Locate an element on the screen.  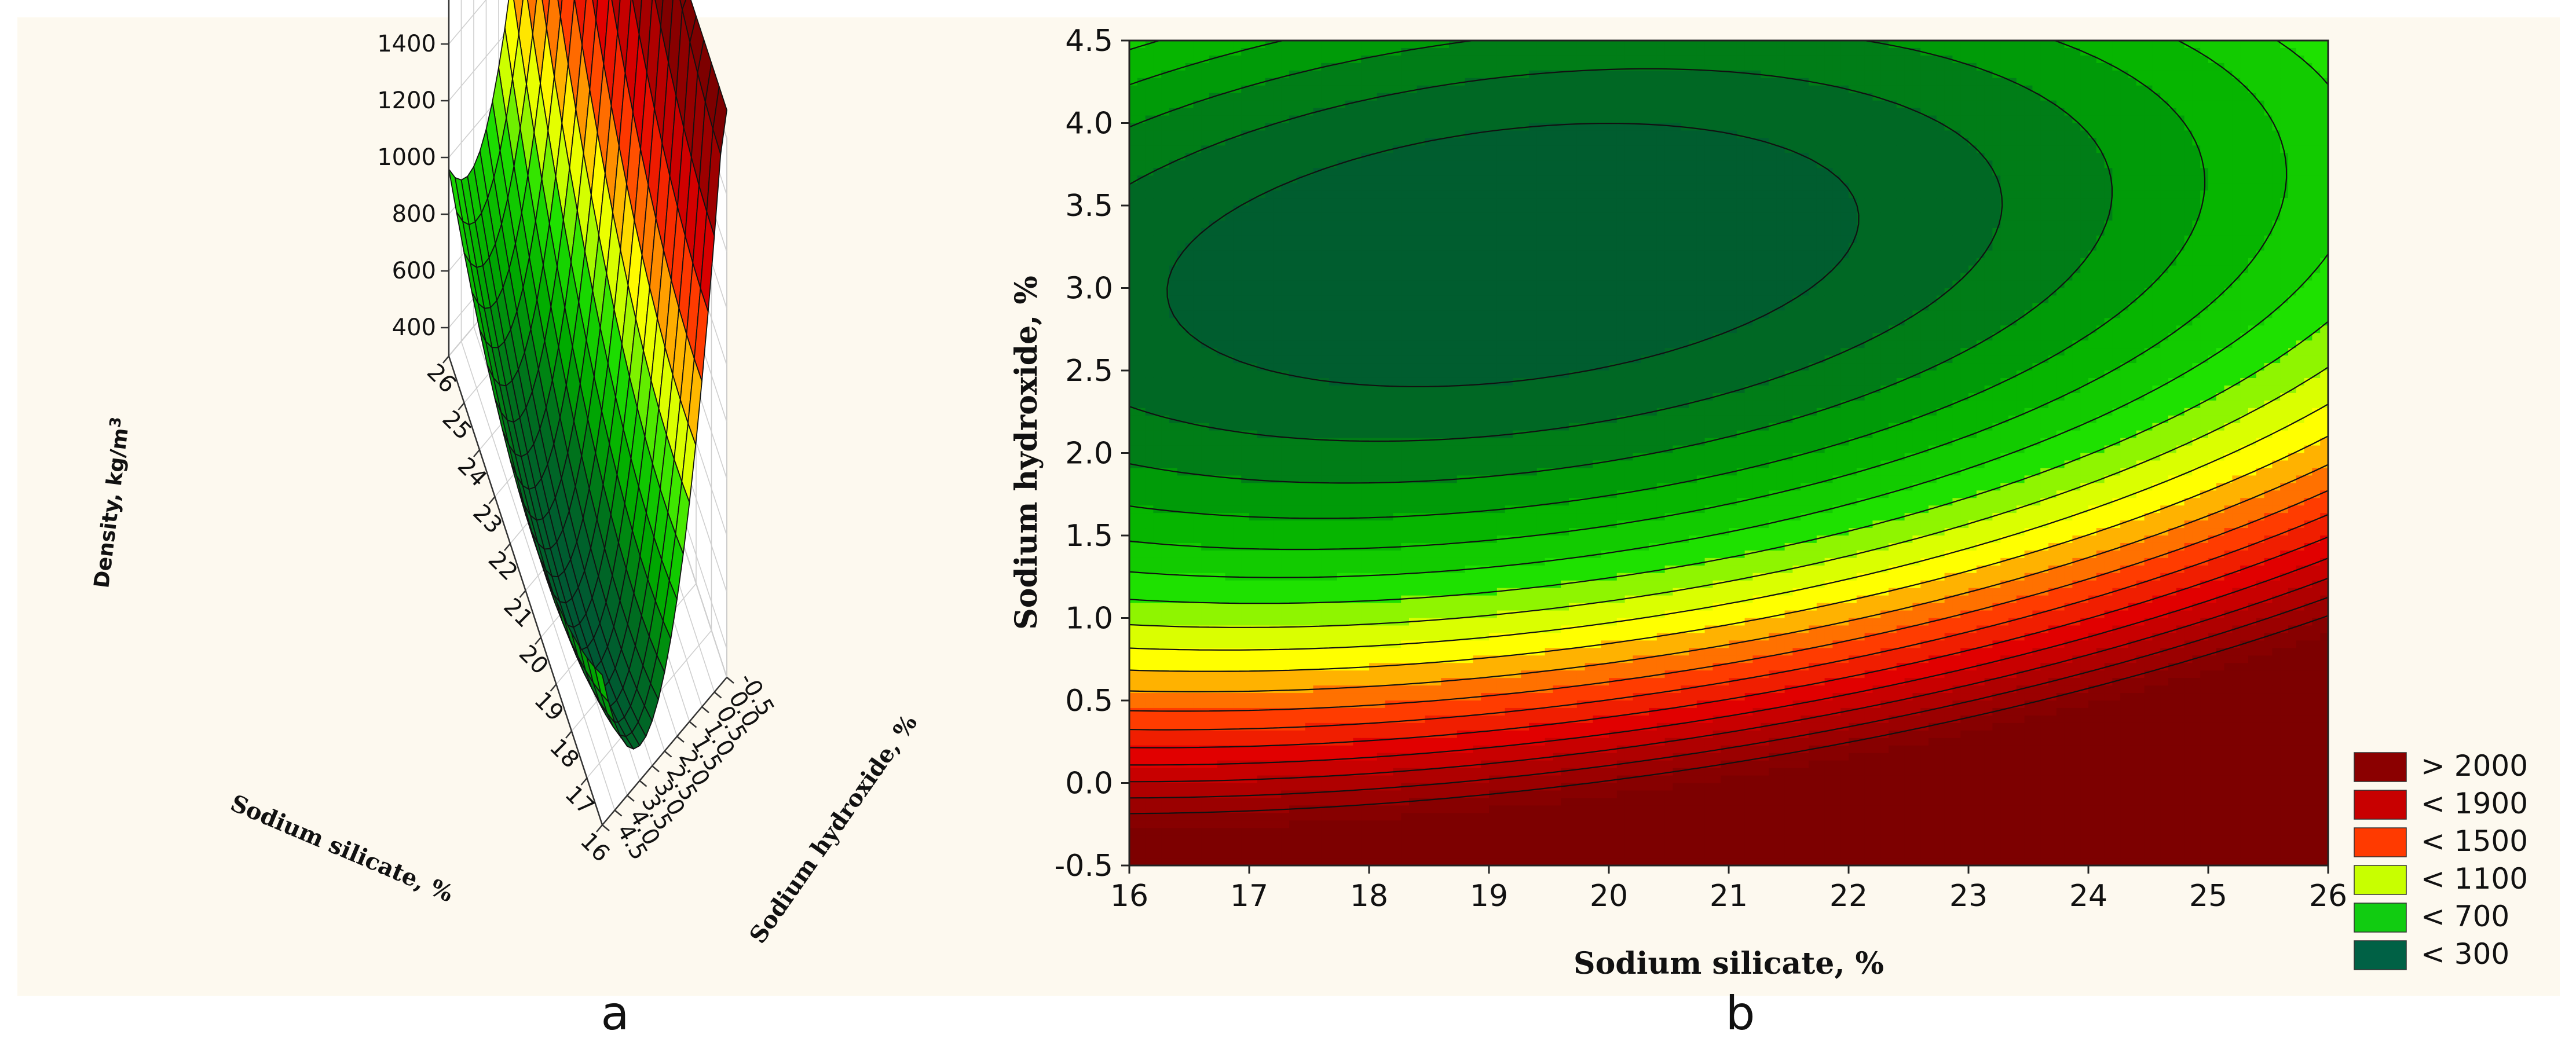
y-tick-label: 3.0 is located at coordinates (1089, 289).